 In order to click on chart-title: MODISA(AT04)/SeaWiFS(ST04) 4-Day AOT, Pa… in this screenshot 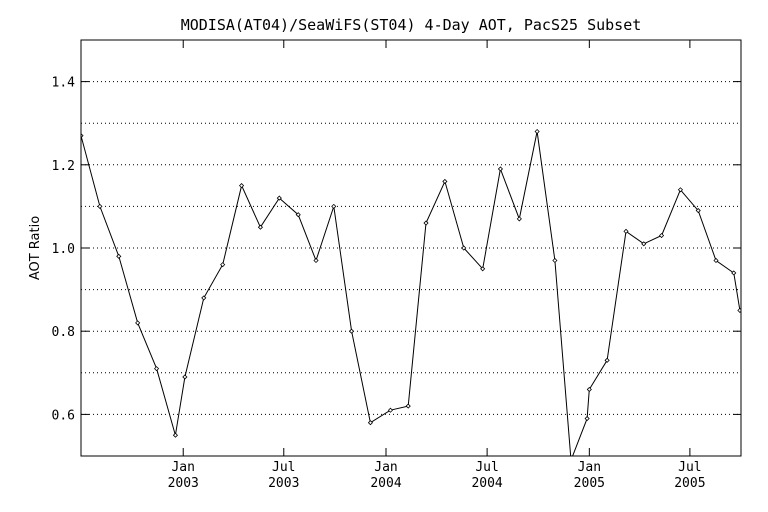, I will do `click(411, 25)`.